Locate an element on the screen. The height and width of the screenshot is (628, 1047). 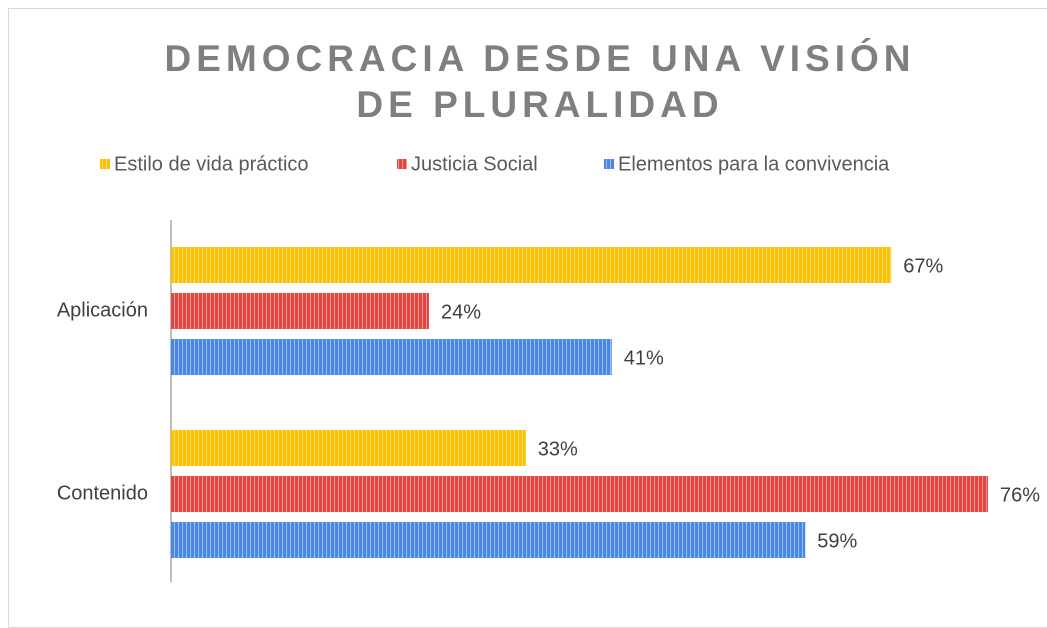
legend-label: Justicia Social is located at coordinates (474, 164).